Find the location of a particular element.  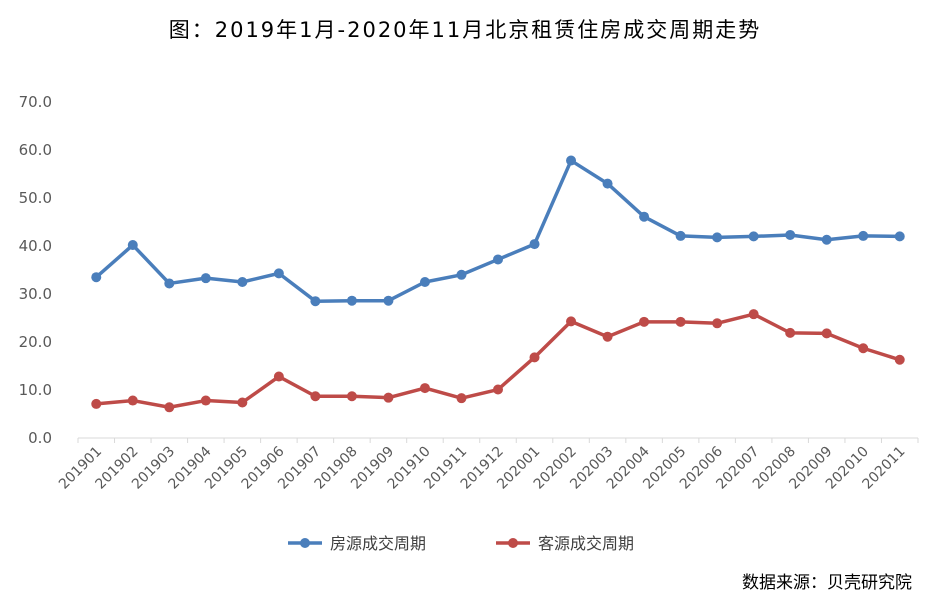

legend-label: 客源成交周期 is located at coordinates (586, 543).